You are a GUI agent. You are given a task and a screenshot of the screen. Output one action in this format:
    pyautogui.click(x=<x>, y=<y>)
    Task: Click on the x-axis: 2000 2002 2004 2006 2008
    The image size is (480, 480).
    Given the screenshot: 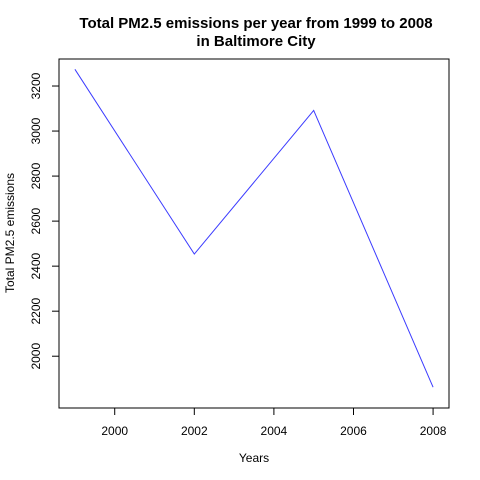 What is the action you would take?
    pyautogui.click(x=274, y=423)
    